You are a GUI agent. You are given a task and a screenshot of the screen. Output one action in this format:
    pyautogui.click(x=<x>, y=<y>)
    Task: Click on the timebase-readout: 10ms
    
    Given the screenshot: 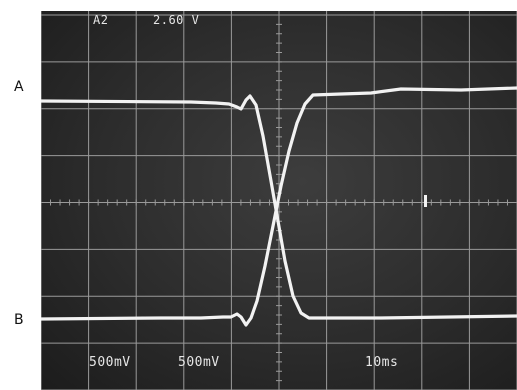 What is the action you would take?
    pyautogui.click(x=382, y=362)
    